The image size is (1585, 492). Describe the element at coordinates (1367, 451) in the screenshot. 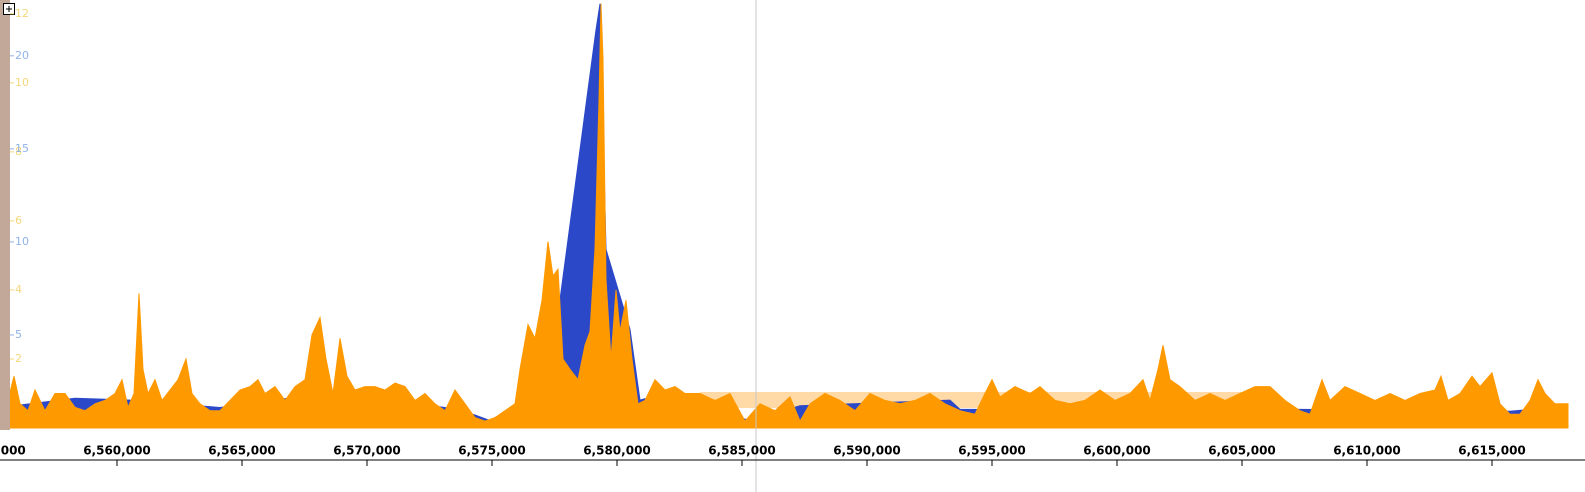

I see `x-tick-label: 6,610,000` at that location.